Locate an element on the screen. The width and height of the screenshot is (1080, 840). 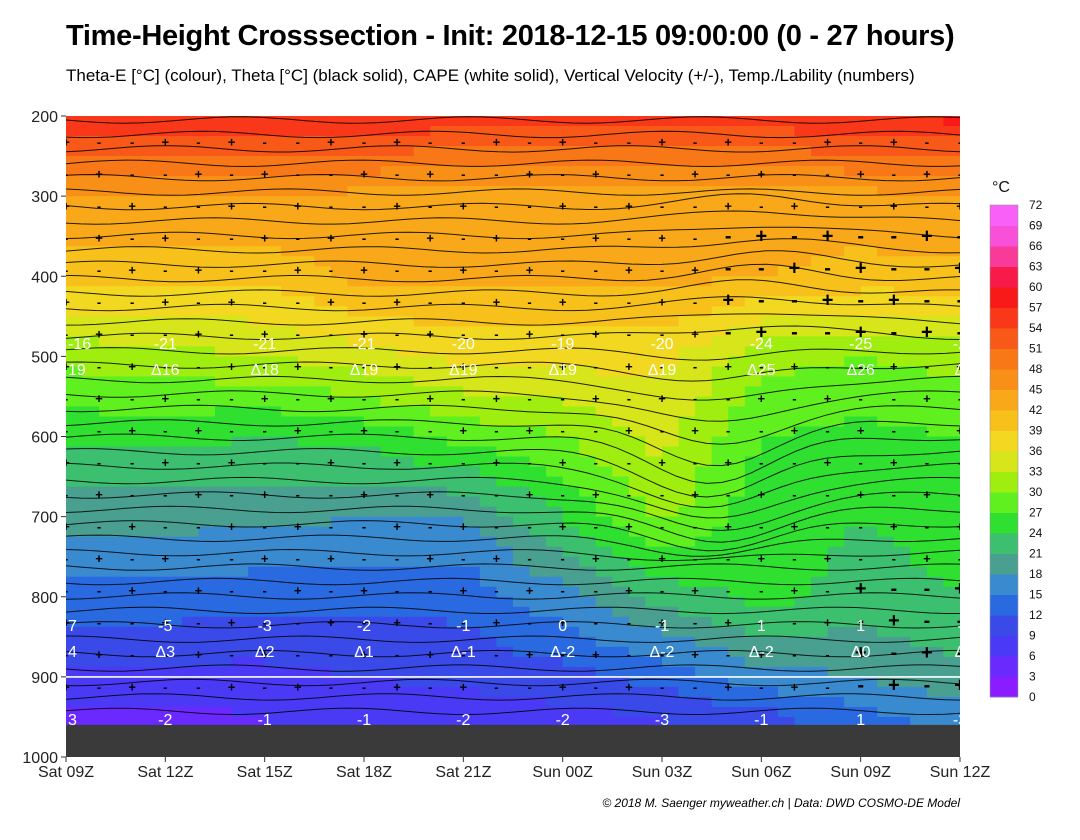
lability-850-label: Δ is located at coordinates (960, 652).